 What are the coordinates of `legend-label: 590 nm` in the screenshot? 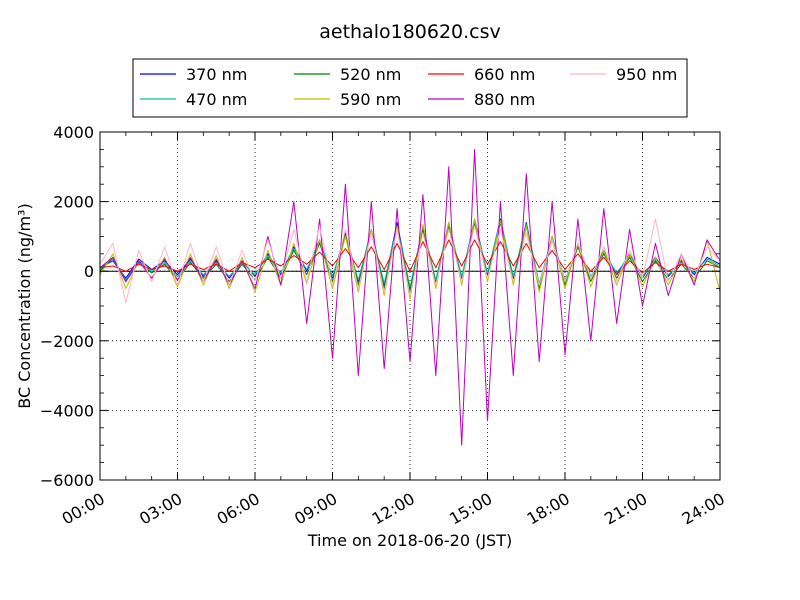 It's located at (370, 99).